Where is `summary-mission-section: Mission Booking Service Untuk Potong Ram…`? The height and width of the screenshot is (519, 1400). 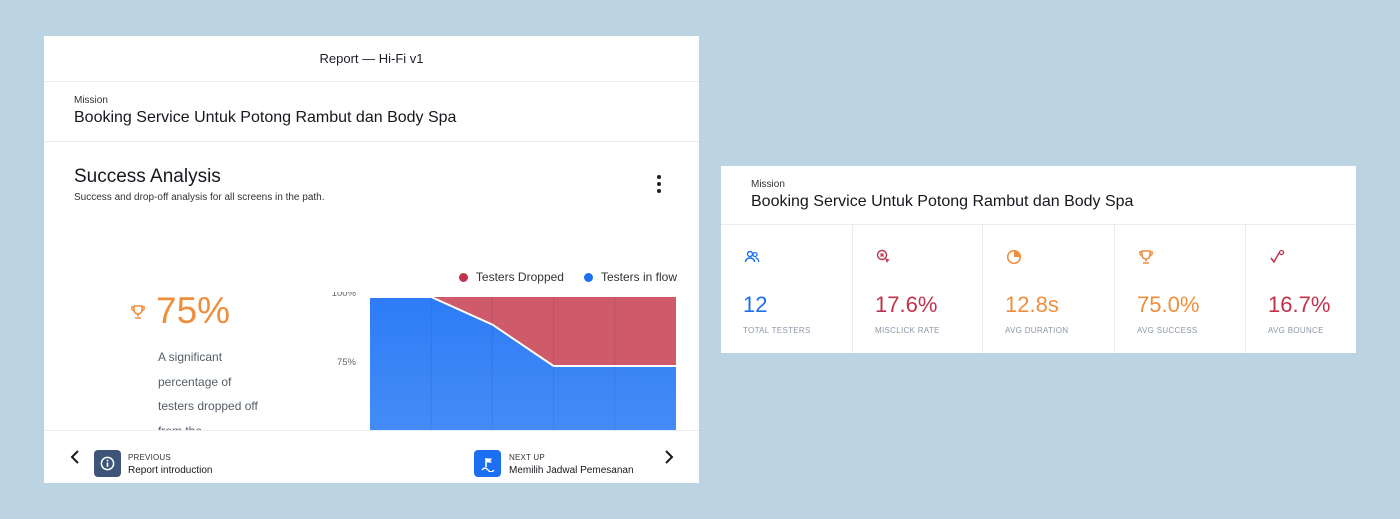
summary-mission-section: Mission Booking Service Untuk Potong Ram… is located at coordinates (1038, 195).